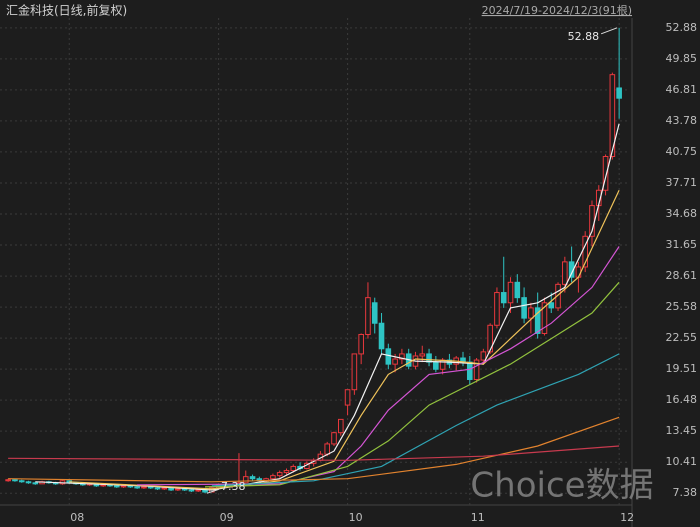  I want to click on x-tick-label: 09, so click(227, 517).